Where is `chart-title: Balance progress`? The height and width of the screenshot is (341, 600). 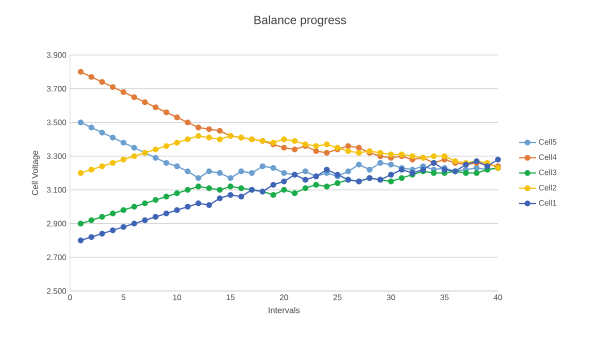
chart-title: Balance progress is located at coordinates (300, 21).